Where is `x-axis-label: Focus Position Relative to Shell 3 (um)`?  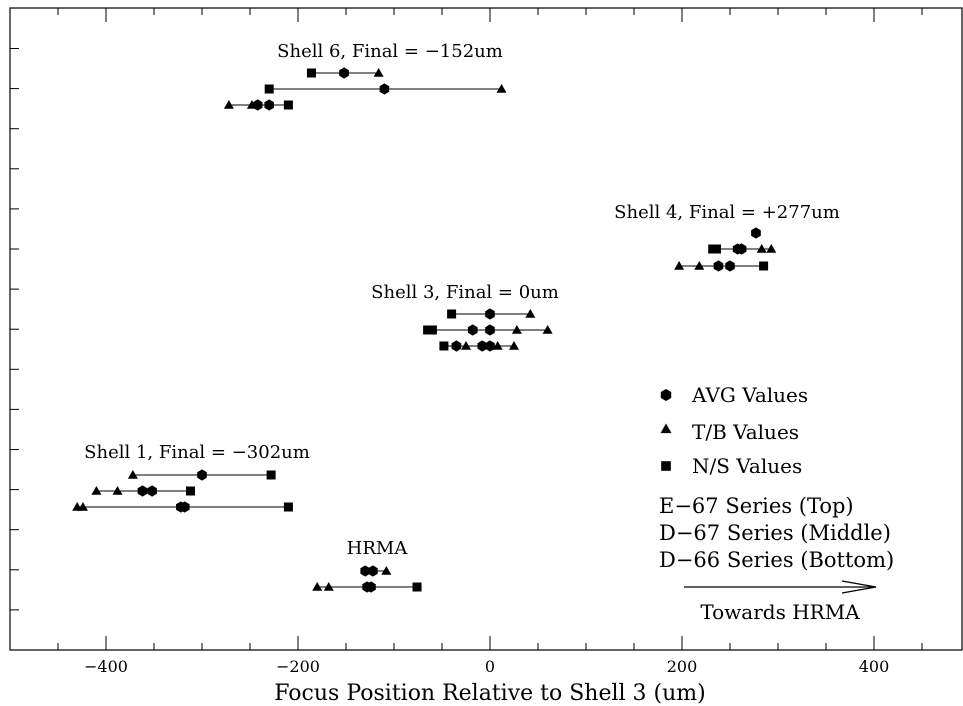
x-axis-label: Focus Position Relative to Shell 3 (um) is located at coordinates (490, 693).